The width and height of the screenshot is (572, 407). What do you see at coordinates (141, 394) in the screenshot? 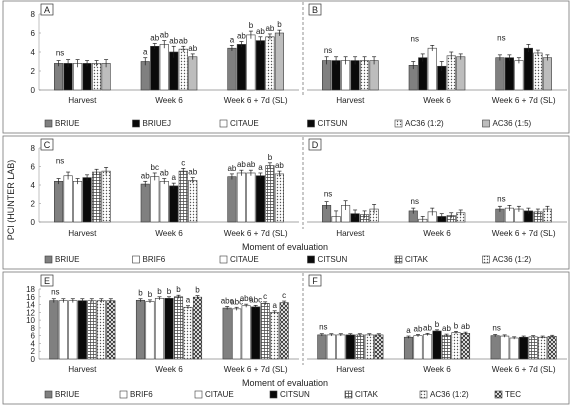
I see `legend-label: BRIF6` at bounding box center [141, 394].